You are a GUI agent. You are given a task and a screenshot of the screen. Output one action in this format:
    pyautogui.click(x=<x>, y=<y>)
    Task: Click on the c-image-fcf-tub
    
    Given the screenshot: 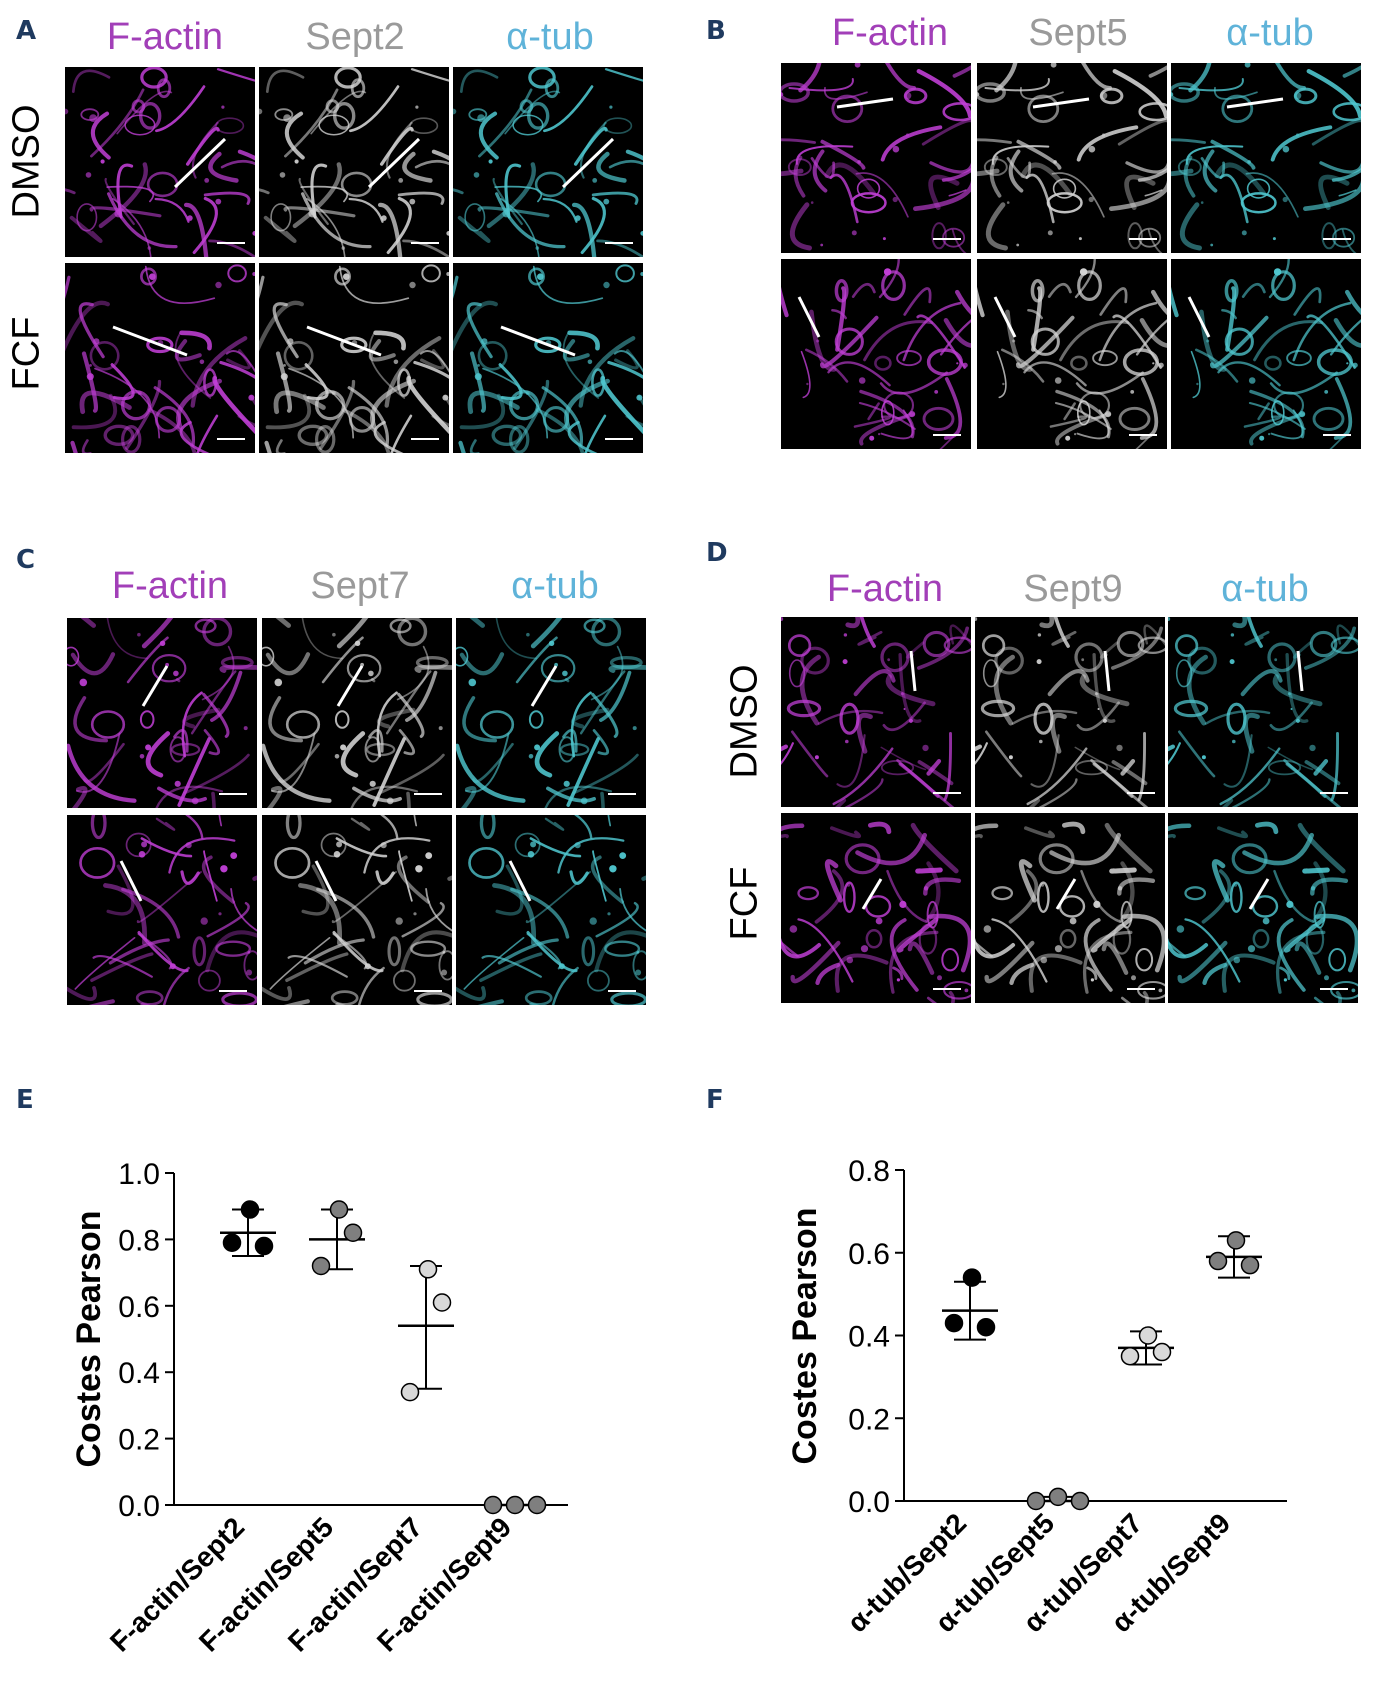 What is the action you would take?
    pyautogui.click(x=551, y=910)
    